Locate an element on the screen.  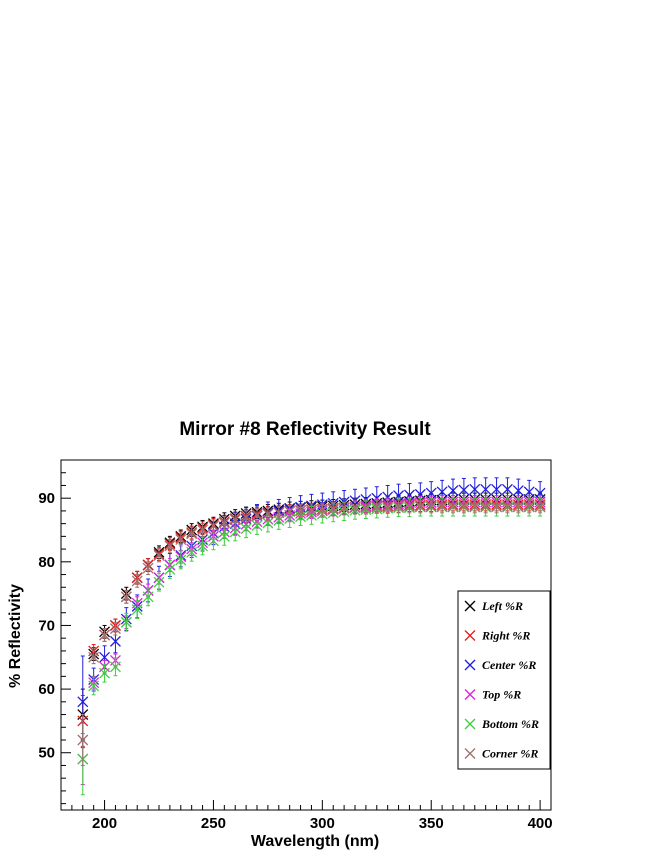
x-tick-label: 400 is located at coordinates (540, 823).